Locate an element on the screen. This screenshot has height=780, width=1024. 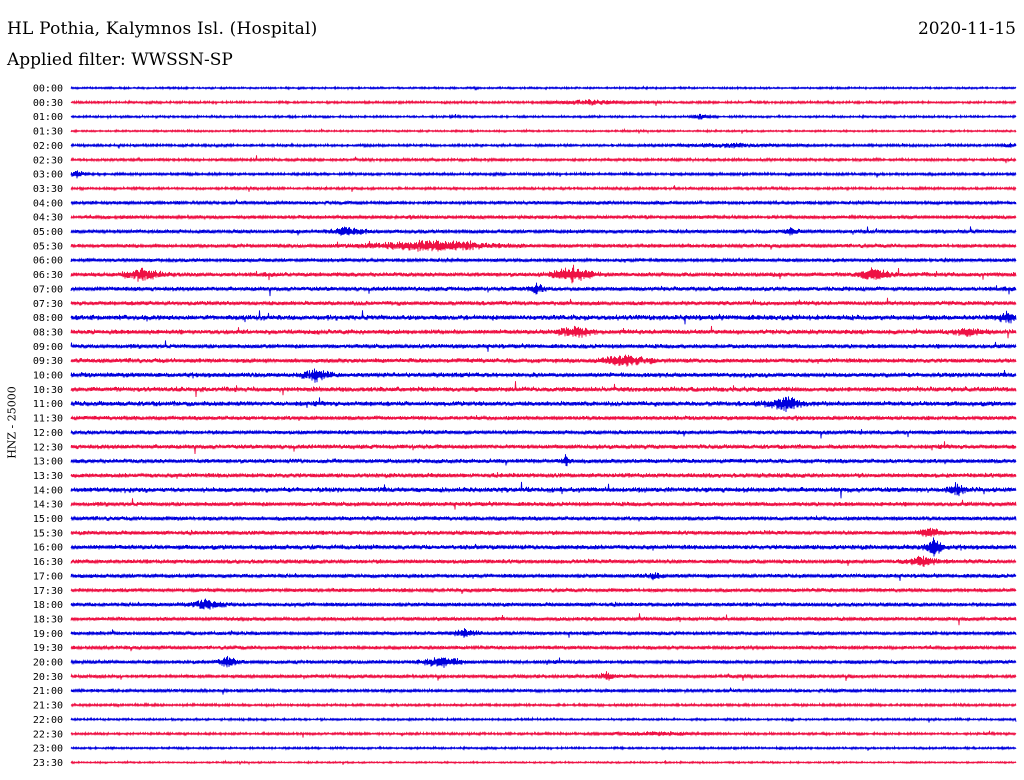
row-time-label: 02:30 is located at coordinates (48, 160).